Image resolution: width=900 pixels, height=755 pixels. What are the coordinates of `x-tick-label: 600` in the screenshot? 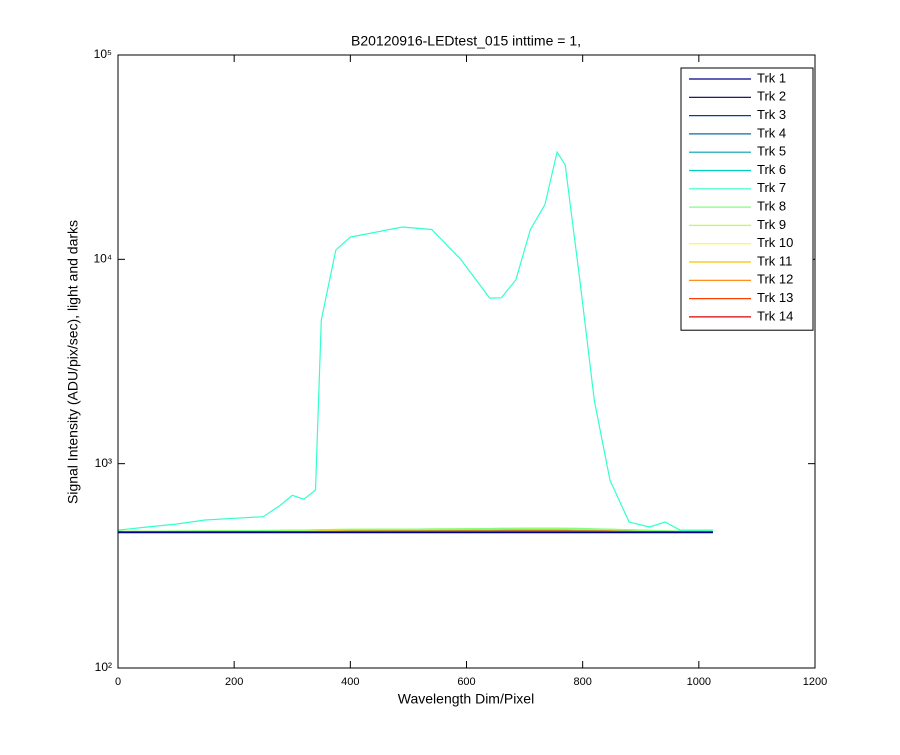 It's located at (466, 682).